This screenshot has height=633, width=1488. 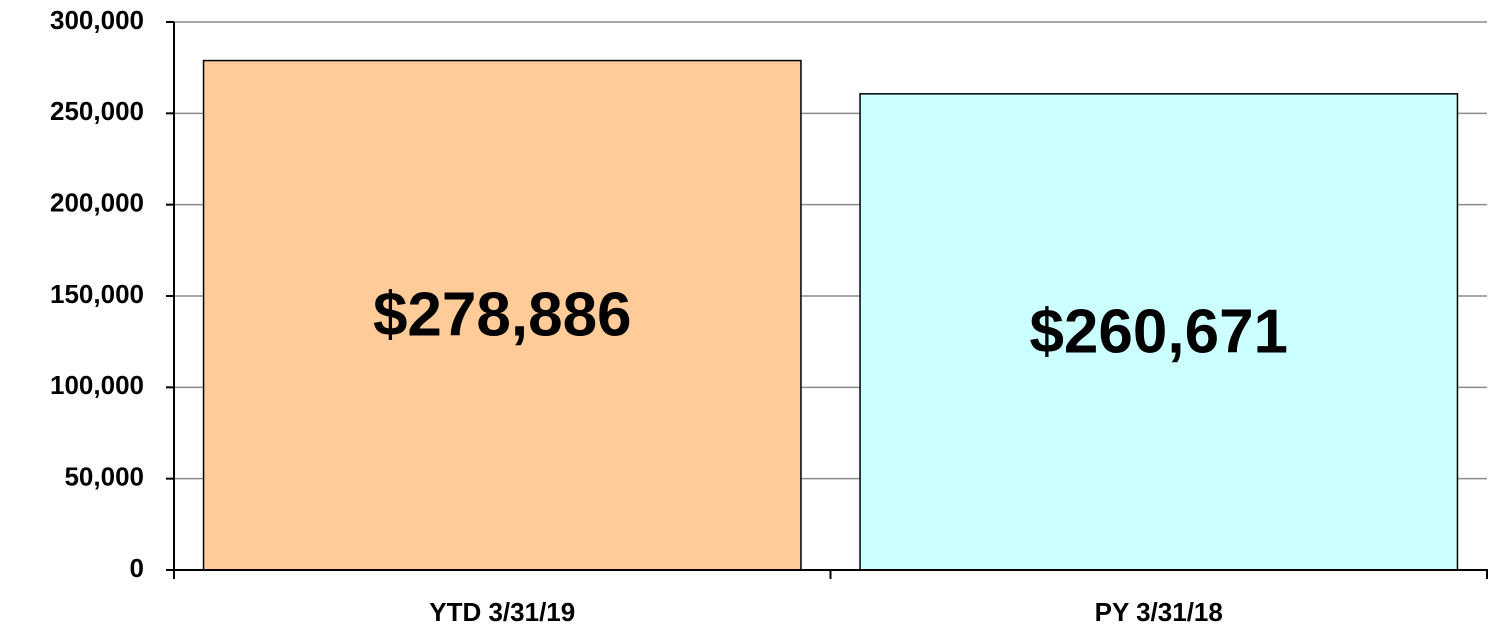 I want to click on value-label: $278,886, so click(x=502, y=315).